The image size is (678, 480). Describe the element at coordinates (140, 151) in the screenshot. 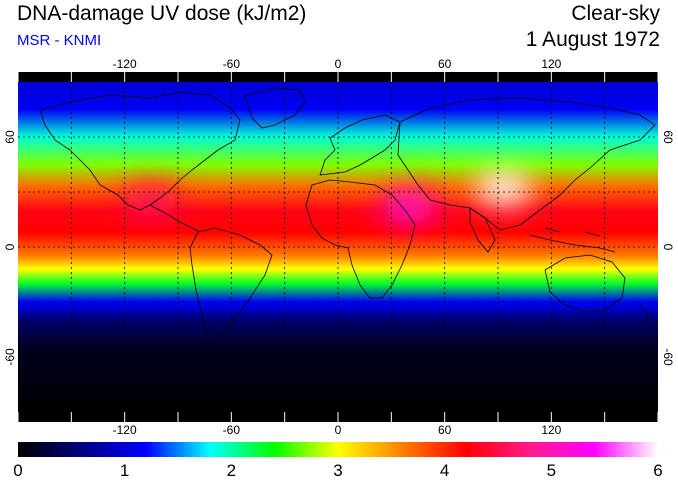

I see `coastline-north-america` at that location.